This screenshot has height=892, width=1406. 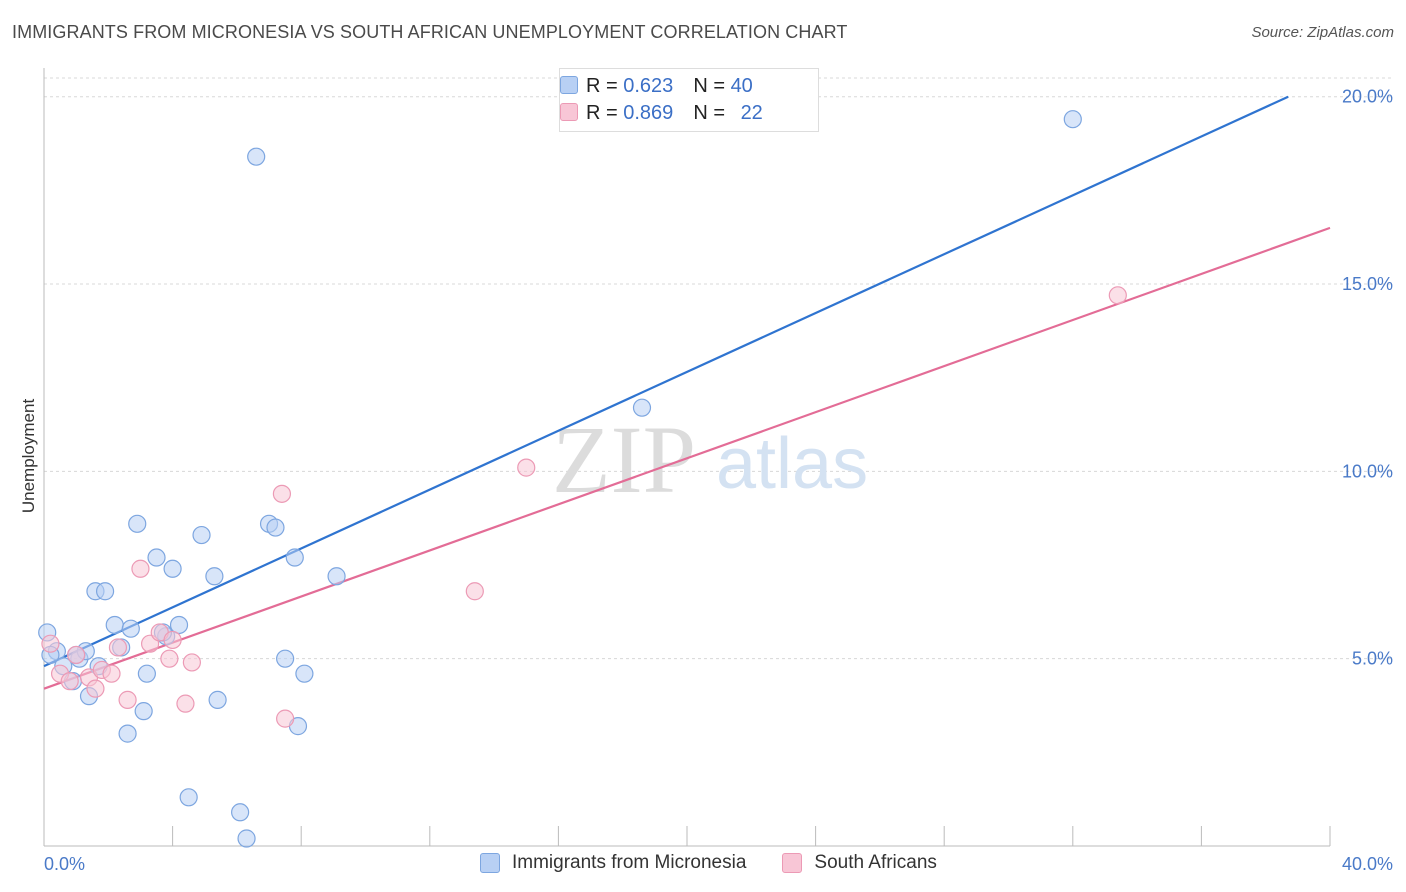 I want to click on stats-swatch-blue, so click(x=569, y=85).